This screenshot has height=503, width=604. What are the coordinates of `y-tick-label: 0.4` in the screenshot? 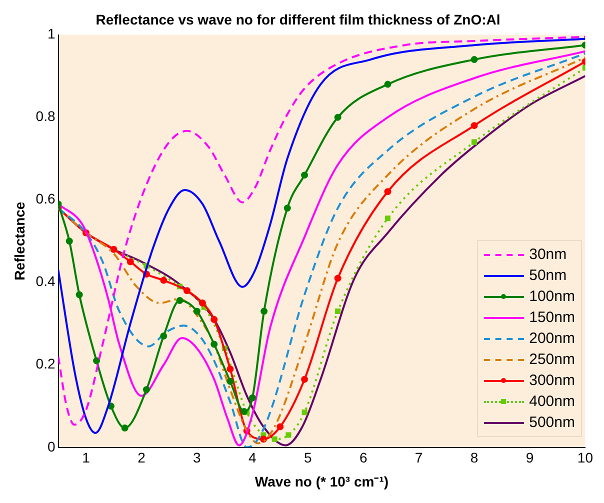 It's located at (46, 281).